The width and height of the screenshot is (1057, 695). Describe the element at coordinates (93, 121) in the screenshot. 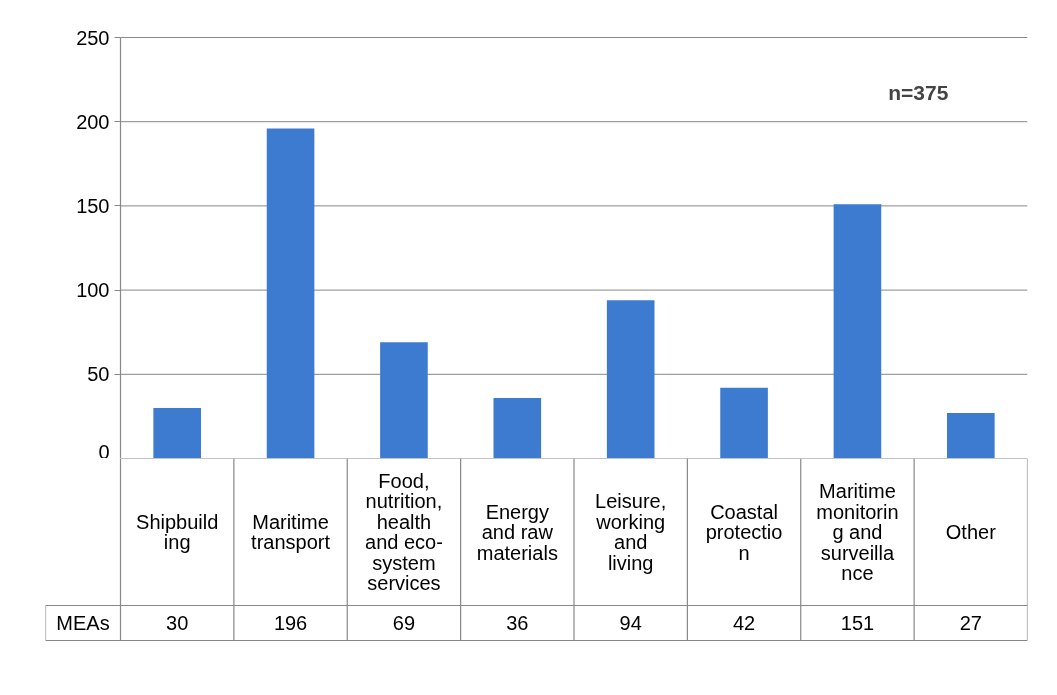

I see `y-tick-label: 200` at that location.